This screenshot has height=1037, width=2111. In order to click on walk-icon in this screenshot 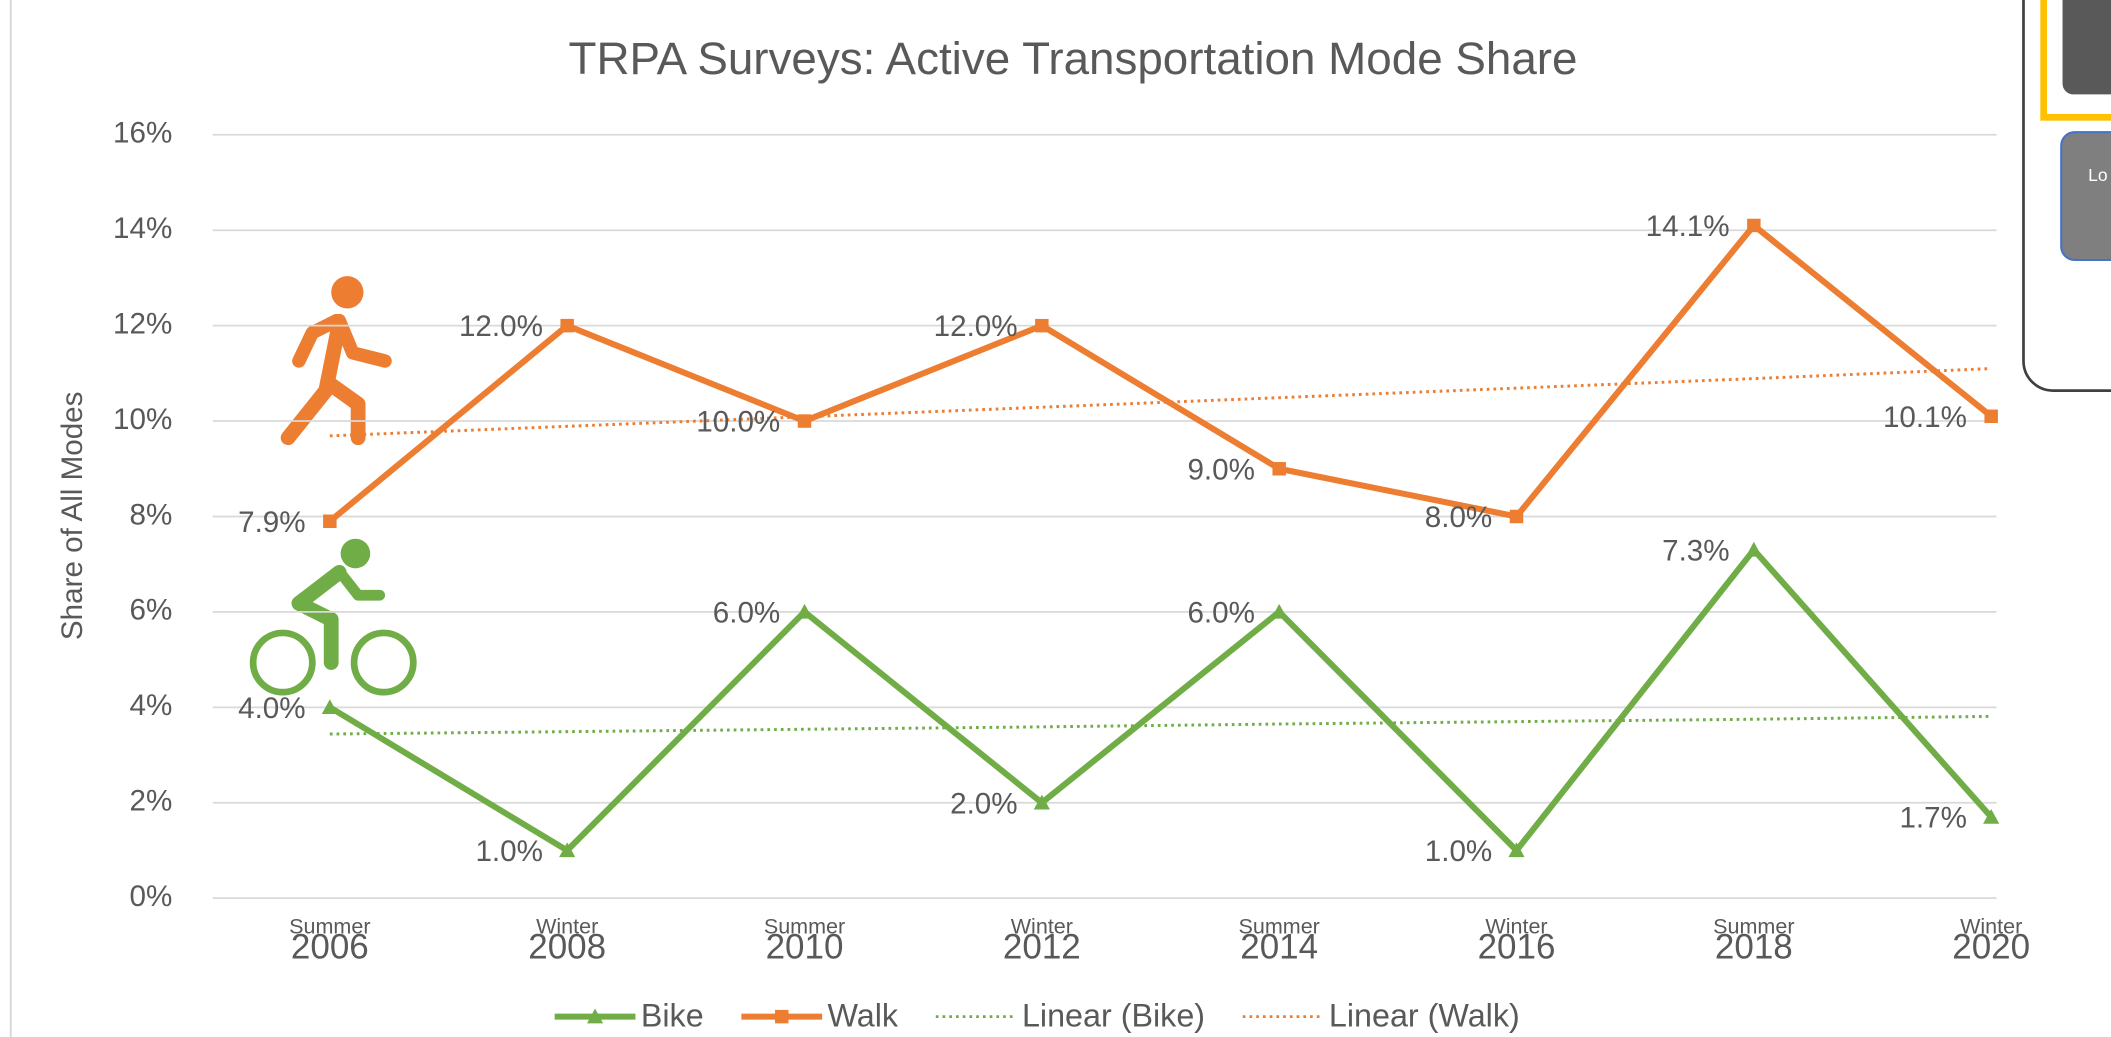, I will do `click(336, 361)`.